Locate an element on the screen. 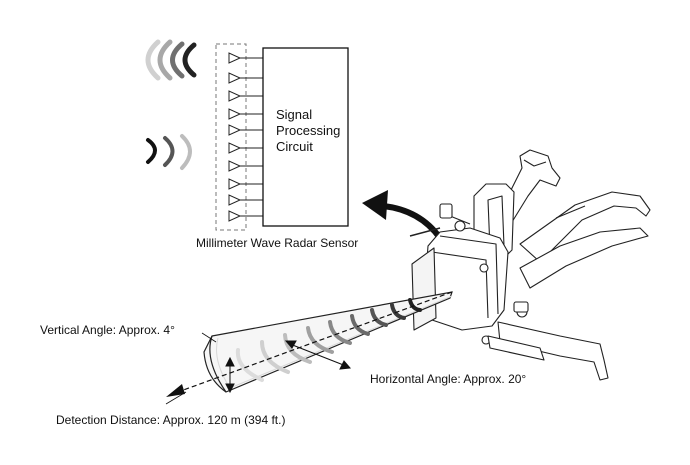 The image size is (690, 465). vertical-angle-arrow is located at coordinates (230, 375).